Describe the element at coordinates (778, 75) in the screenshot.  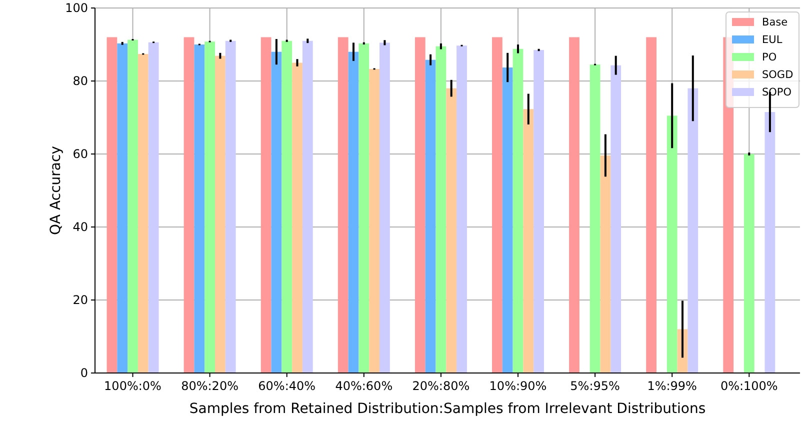
I see `legend-label: SOGD` at that location.